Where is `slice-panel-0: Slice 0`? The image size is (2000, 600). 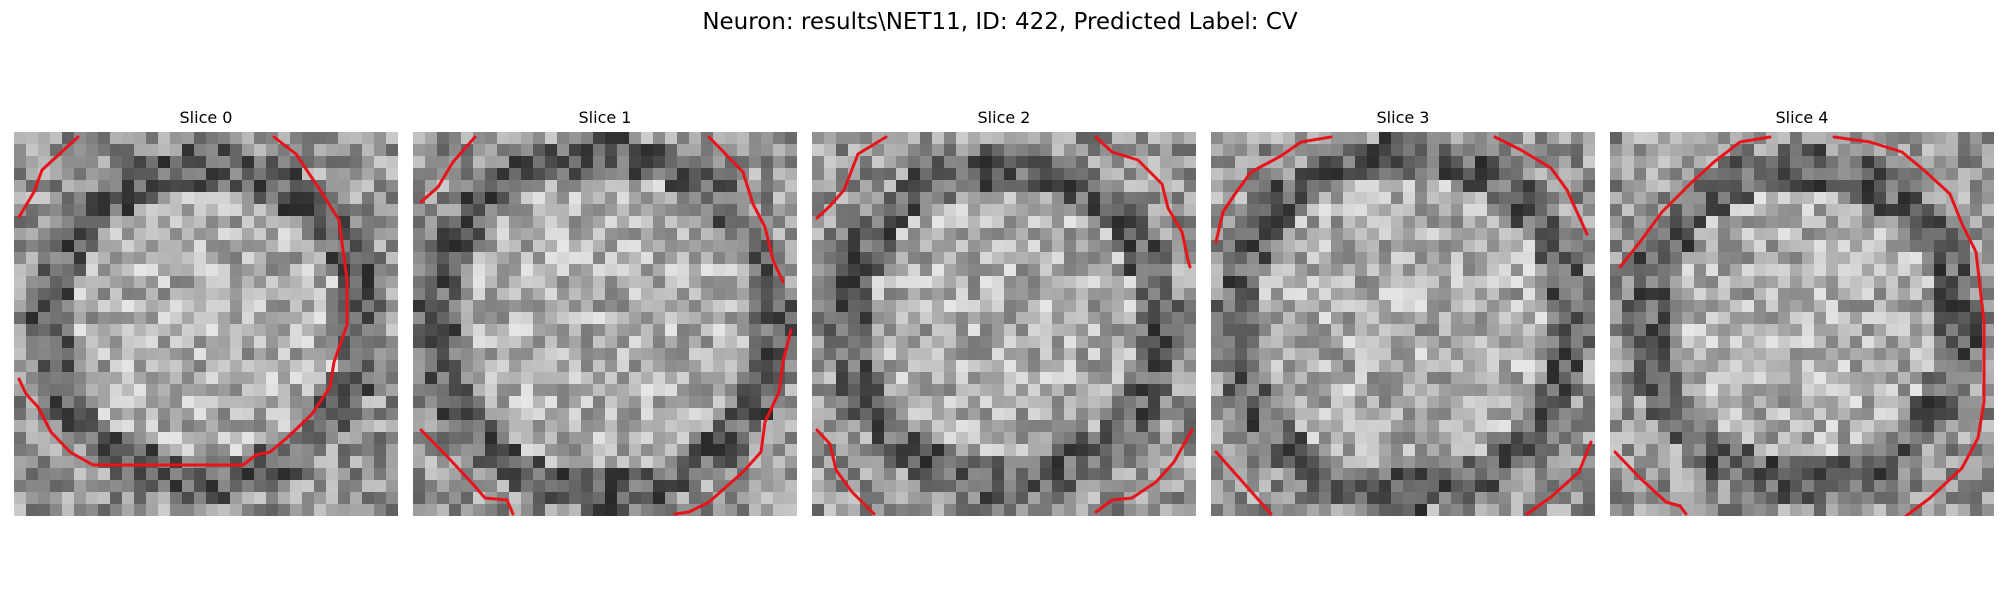 slice-panel-0: Slice 0 is located at coordinates (206, 312).